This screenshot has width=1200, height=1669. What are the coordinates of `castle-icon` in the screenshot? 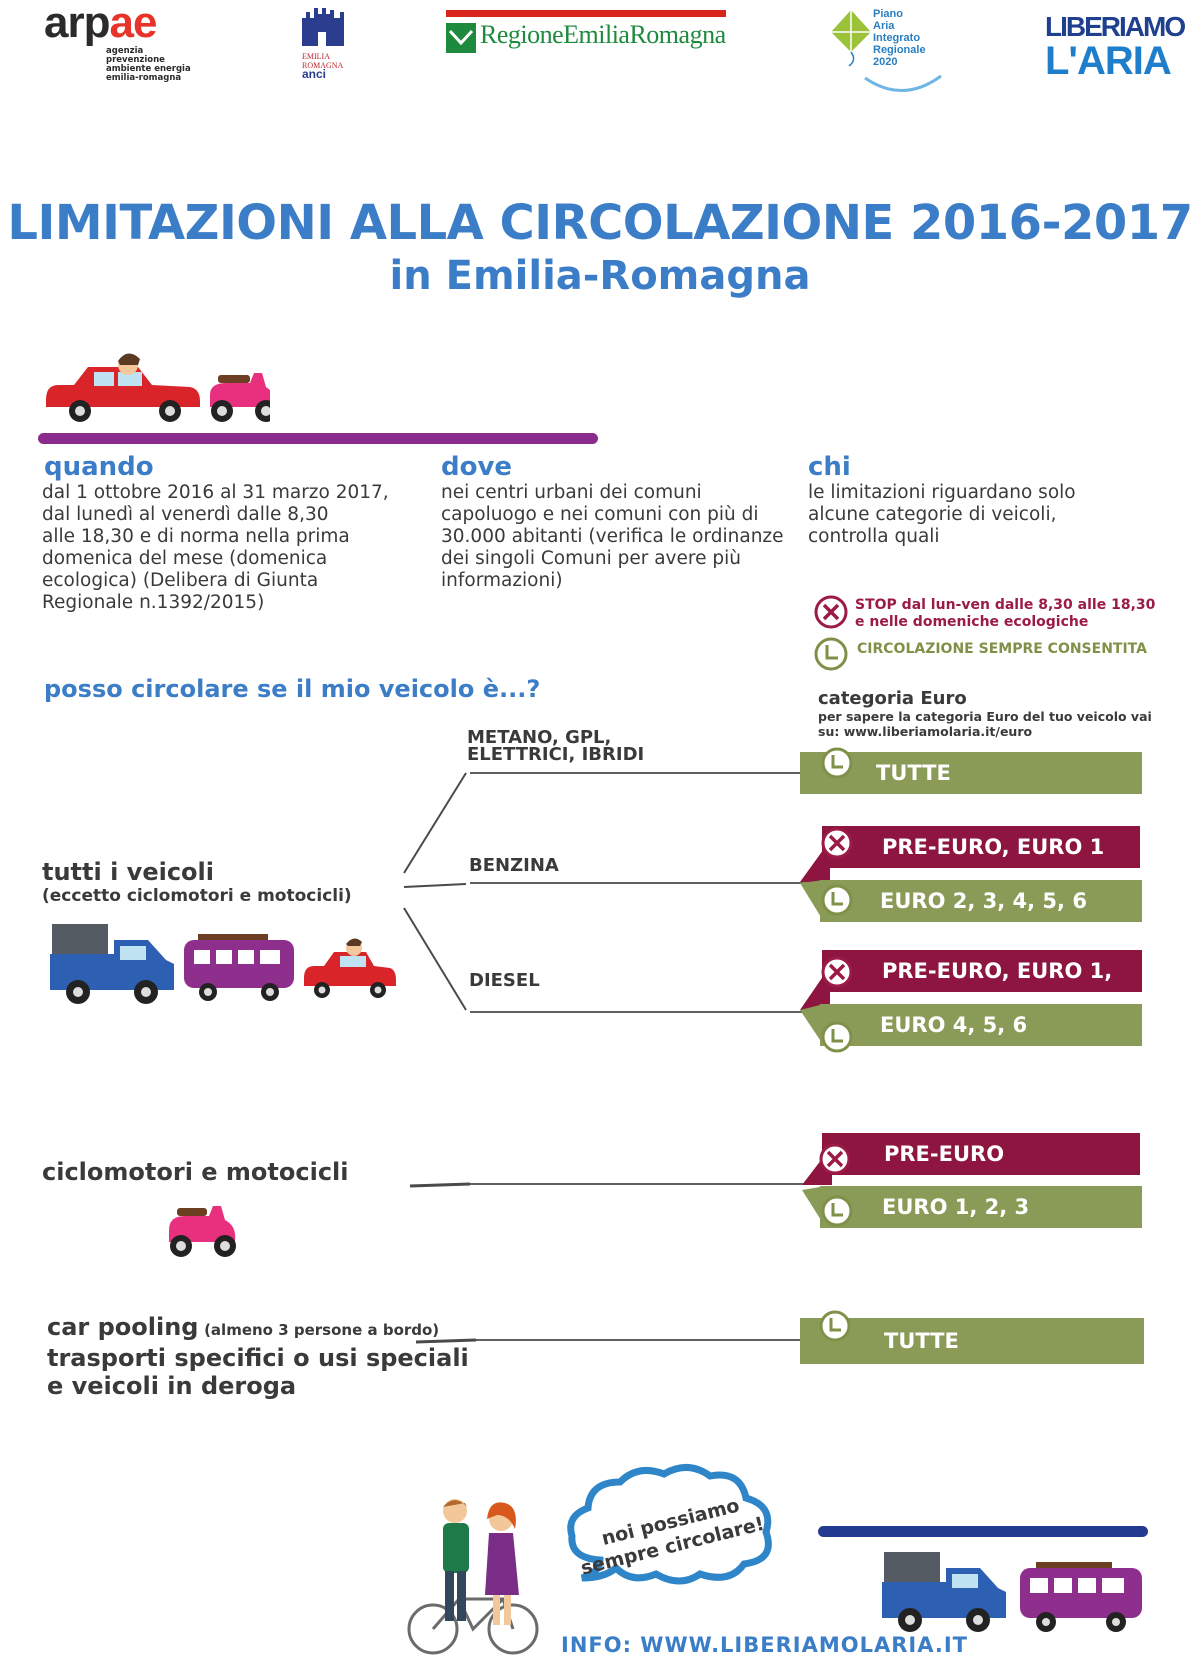 It's located at (323, 27).